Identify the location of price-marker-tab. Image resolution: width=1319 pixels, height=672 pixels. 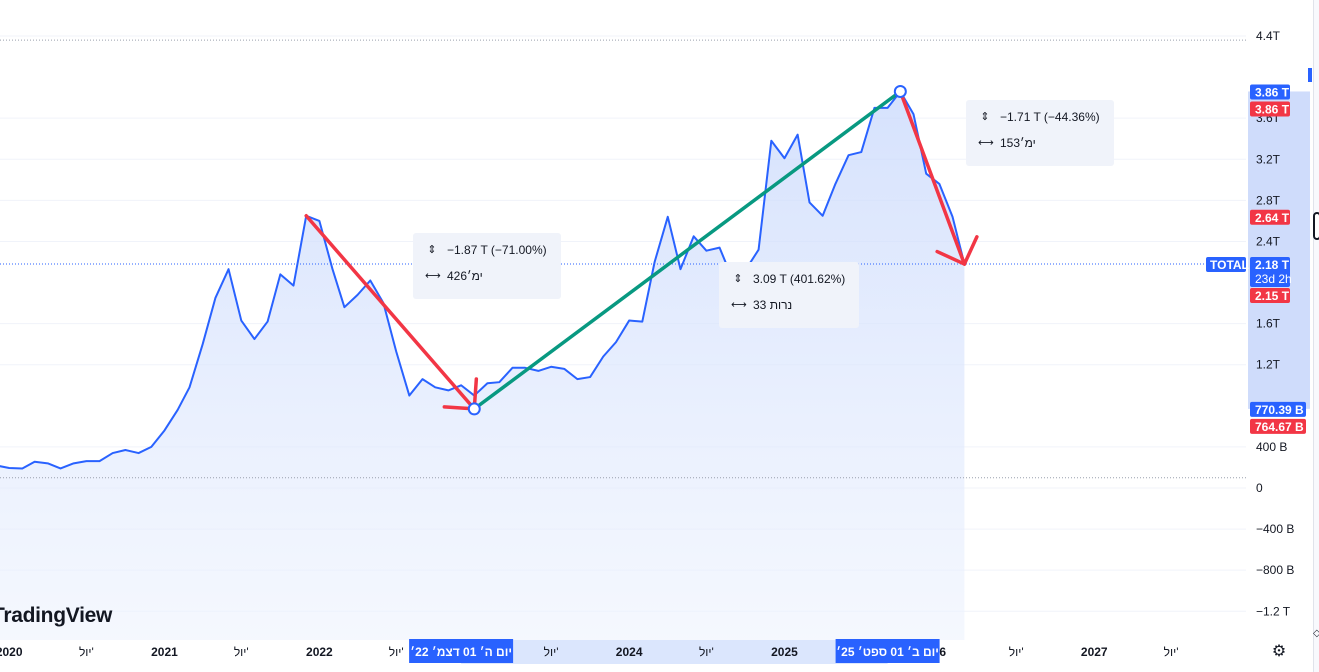
(1310, 75).